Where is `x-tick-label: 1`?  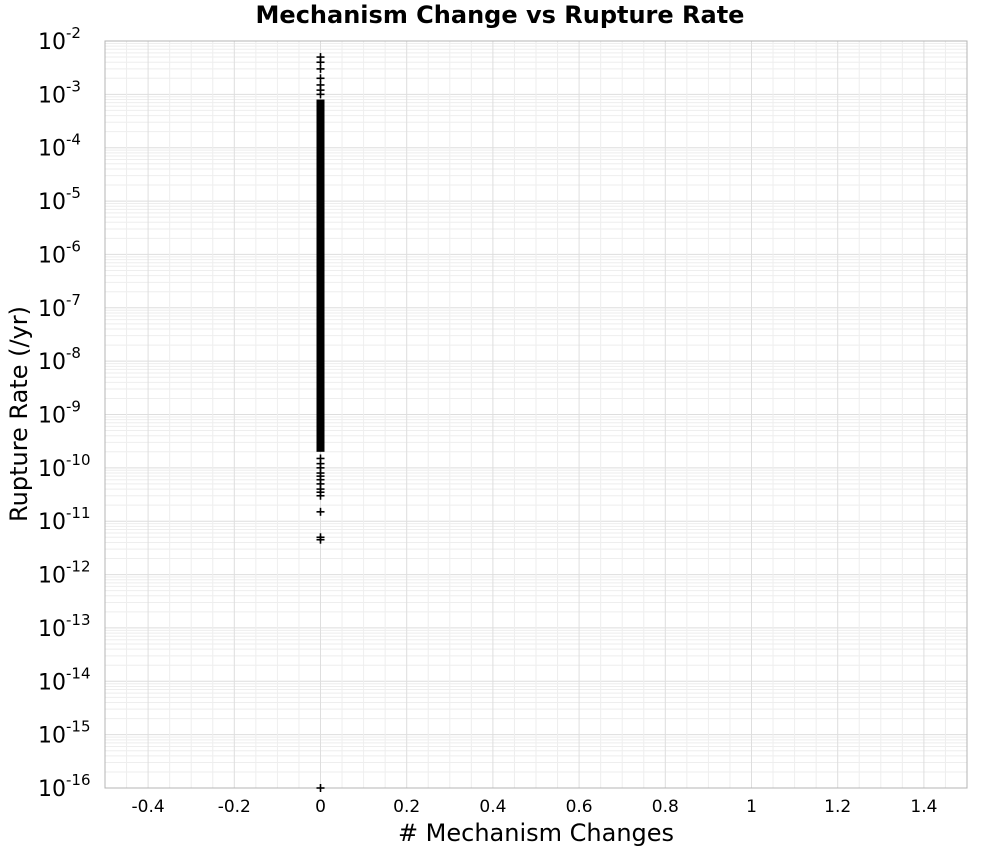 x-tick-label: 1 is located at coordinates (751, 807).